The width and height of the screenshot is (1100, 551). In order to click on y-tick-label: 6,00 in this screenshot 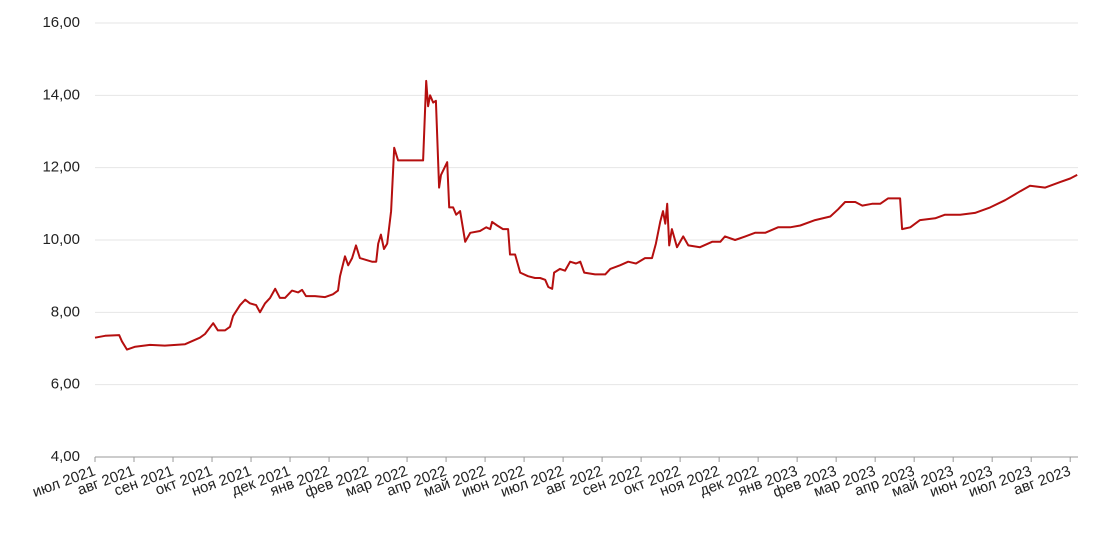, I will do `click(65, 384)`.